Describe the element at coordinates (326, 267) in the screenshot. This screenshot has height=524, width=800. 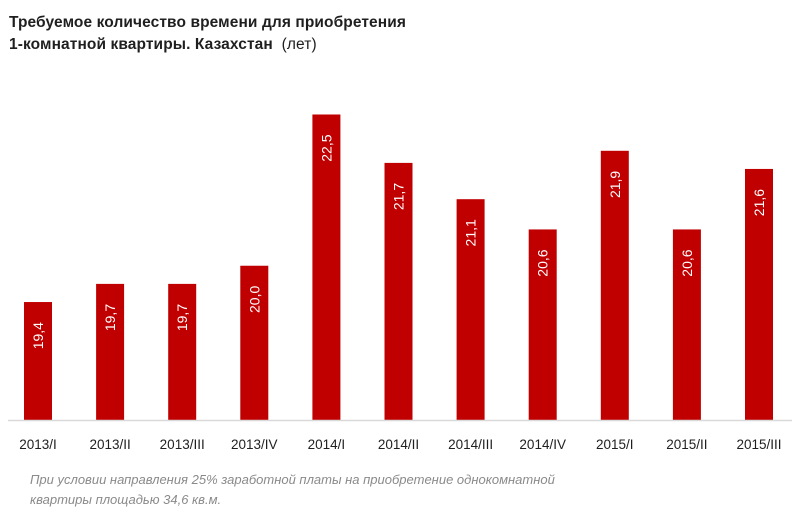
I see `bar-2014-I` at that location.